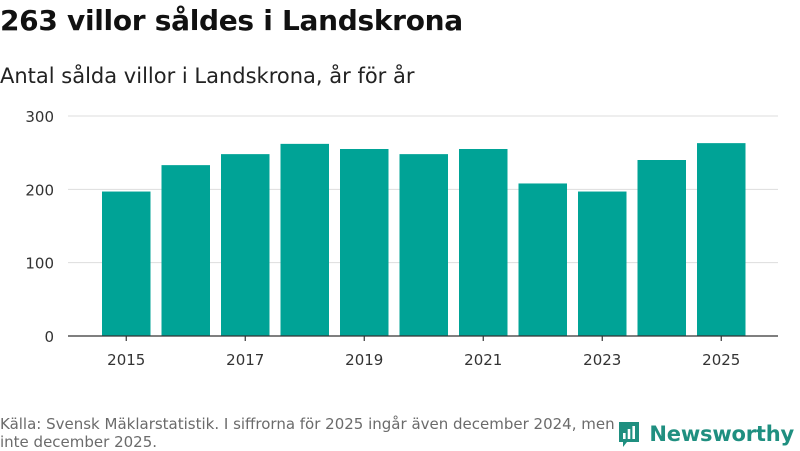  What do you see at coordinates (126, 360) in the screenshot?
I see `x-tick-label: 2015` at bounding box center [126, 360].